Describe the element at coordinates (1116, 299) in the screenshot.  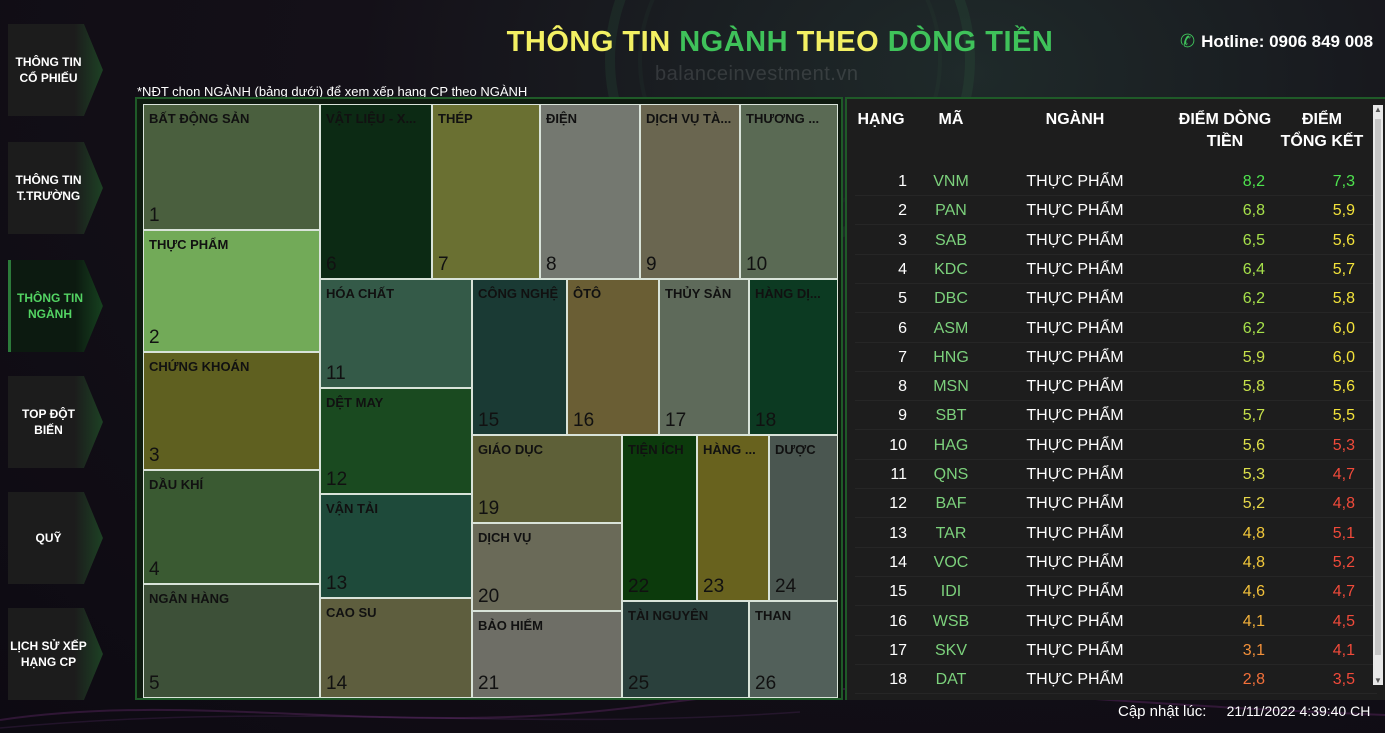
I see `table-row: 5 DBC THỰC PHẨM 6,2 5,8` at that location.